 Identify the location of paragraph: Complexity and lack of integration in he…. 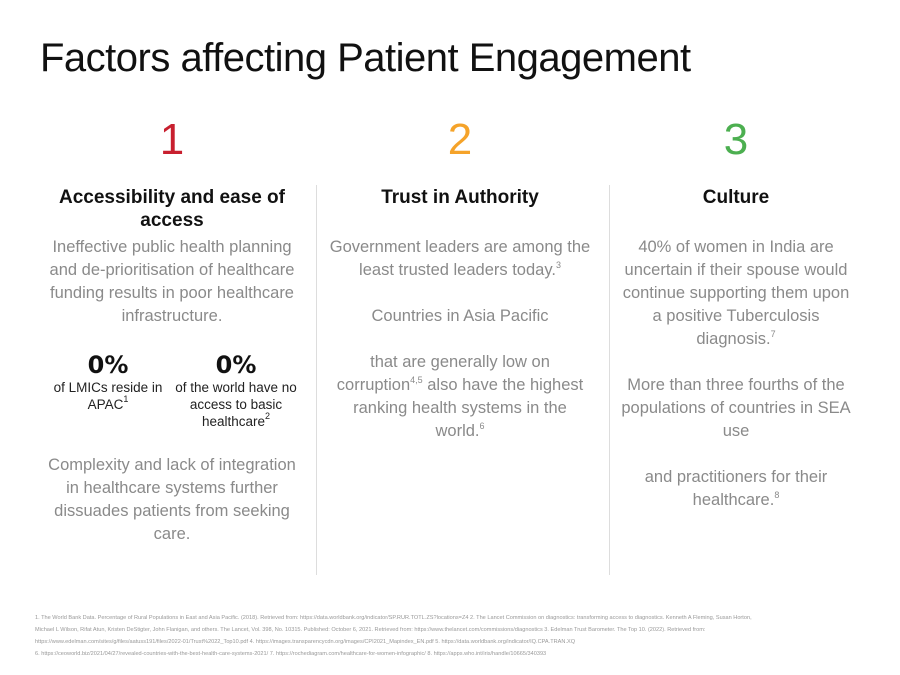
(172, 500).